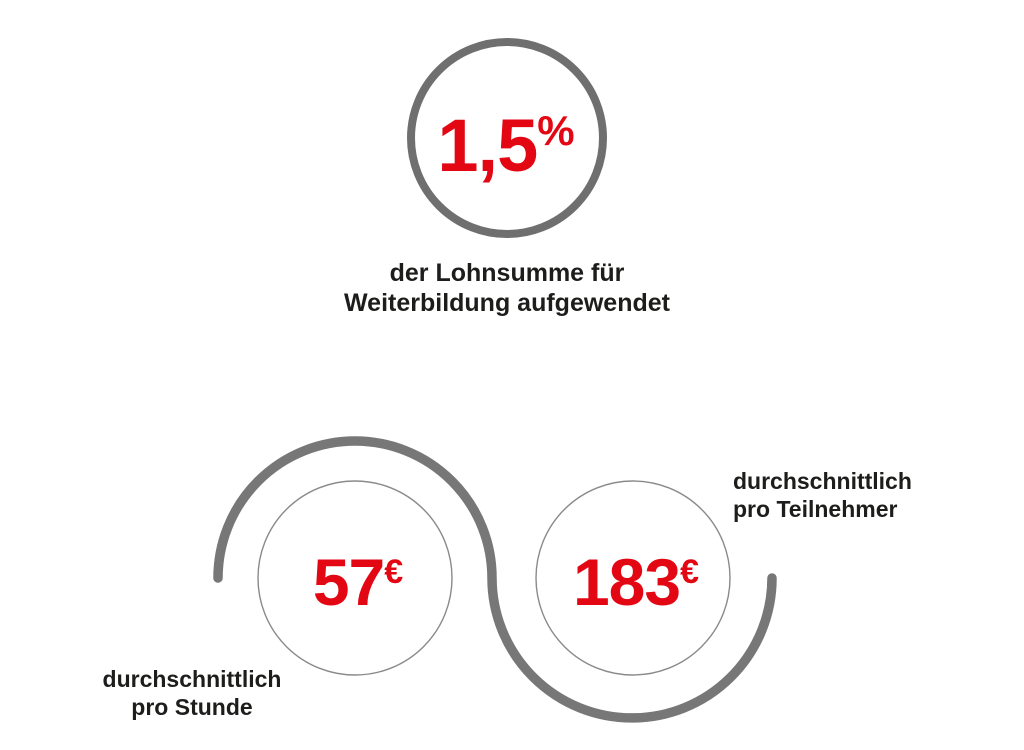 The width and height of the screenshot is (1024, 750). Describe the element at coordinates (822, 481) in the screenshot. I see `per-participant-label-line1: durchschnittlich` at that location.